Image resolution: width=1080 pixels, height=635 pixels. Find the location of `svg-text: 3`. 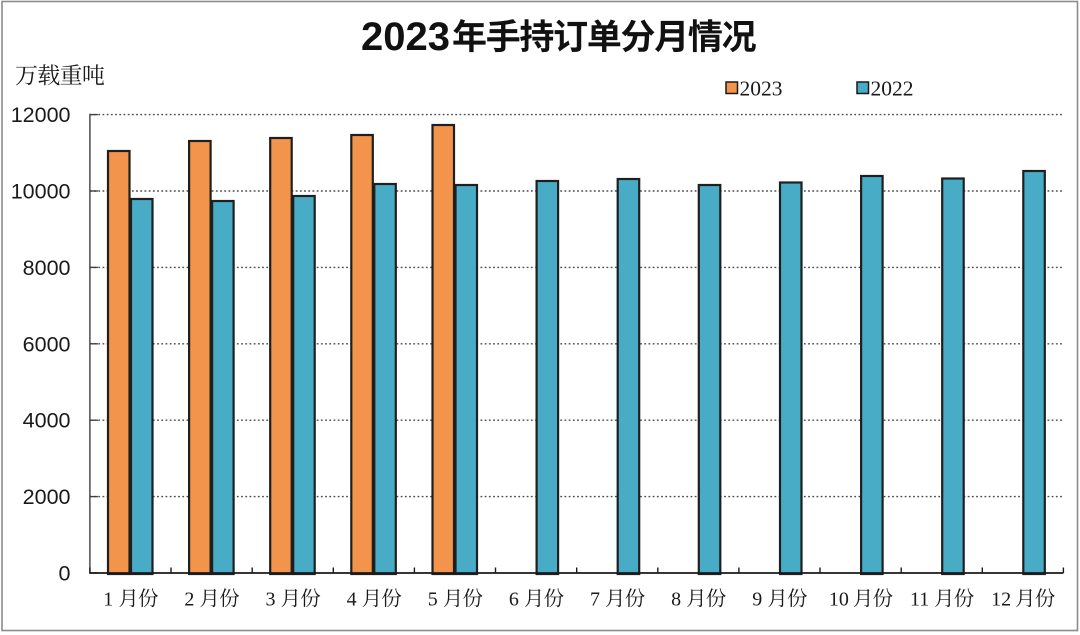

svg-text: 3 is located at coordinates (271, 600).